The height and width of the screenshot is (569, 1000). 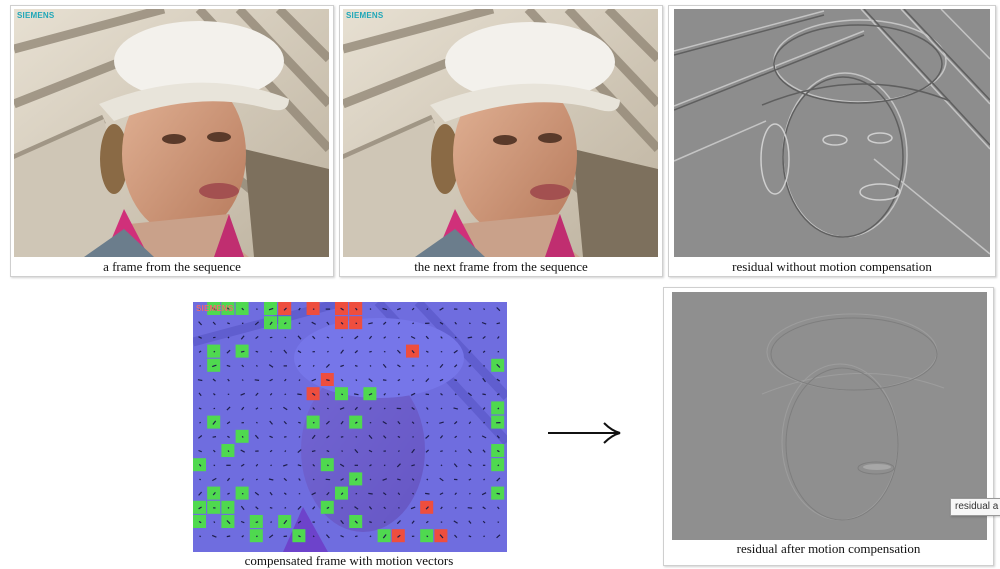 I want to click on residual-no-mc-caption: residual without motion compensation, so click(x=832, y=267).